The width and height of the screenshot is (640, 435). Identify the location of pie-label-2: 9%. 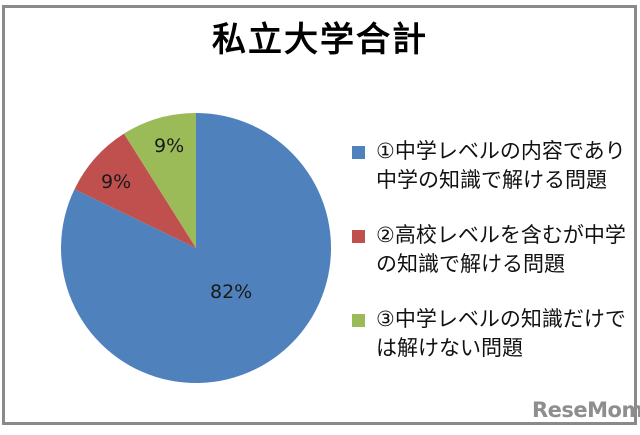
(116, 182).